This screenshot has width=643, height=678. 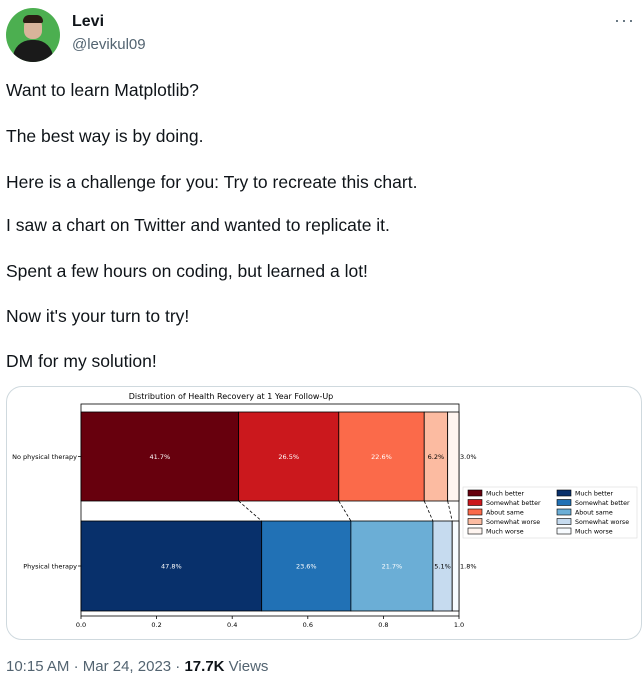 I want to click on data-label: 6.2%, so click(x=436, y=457).